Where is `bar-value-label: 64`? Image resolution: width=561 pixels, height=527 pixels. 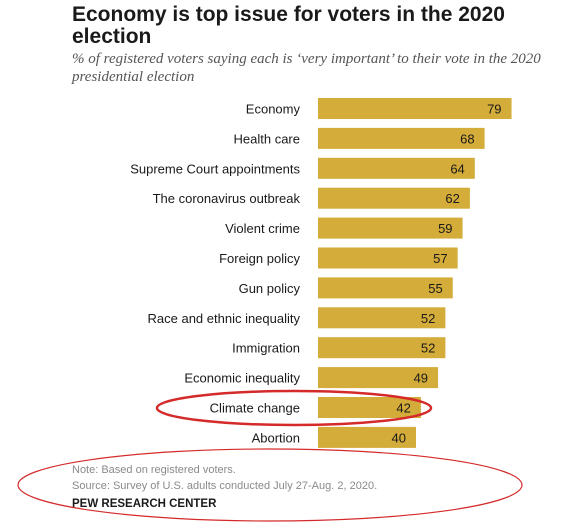 bar-value-label: 64 is located at coordinates (457, 168).